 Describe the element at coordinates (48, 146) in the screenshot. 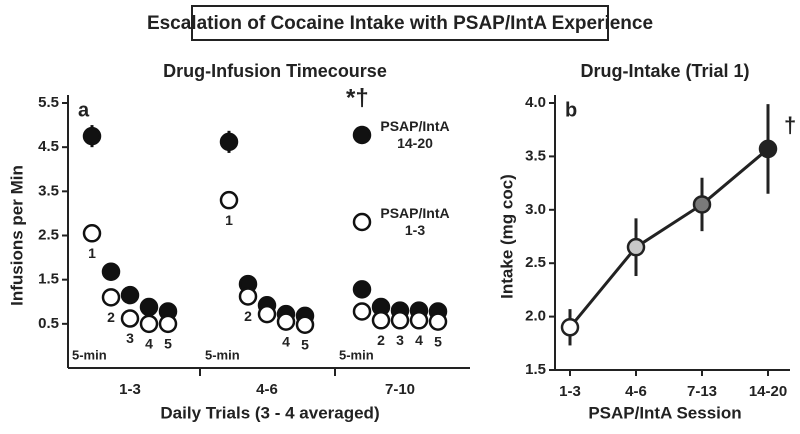

I see `y-tick-label: 4.5` at that location.